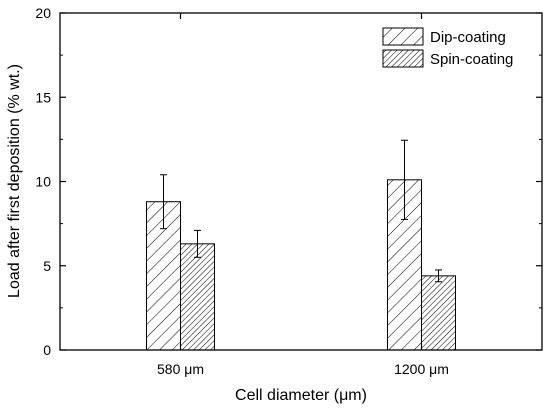 The width and height of the screenshot is (550, 409). Describe the element at coordinates (43, 182) in the screenshot. I see `y-tick-label: 10` at that location.